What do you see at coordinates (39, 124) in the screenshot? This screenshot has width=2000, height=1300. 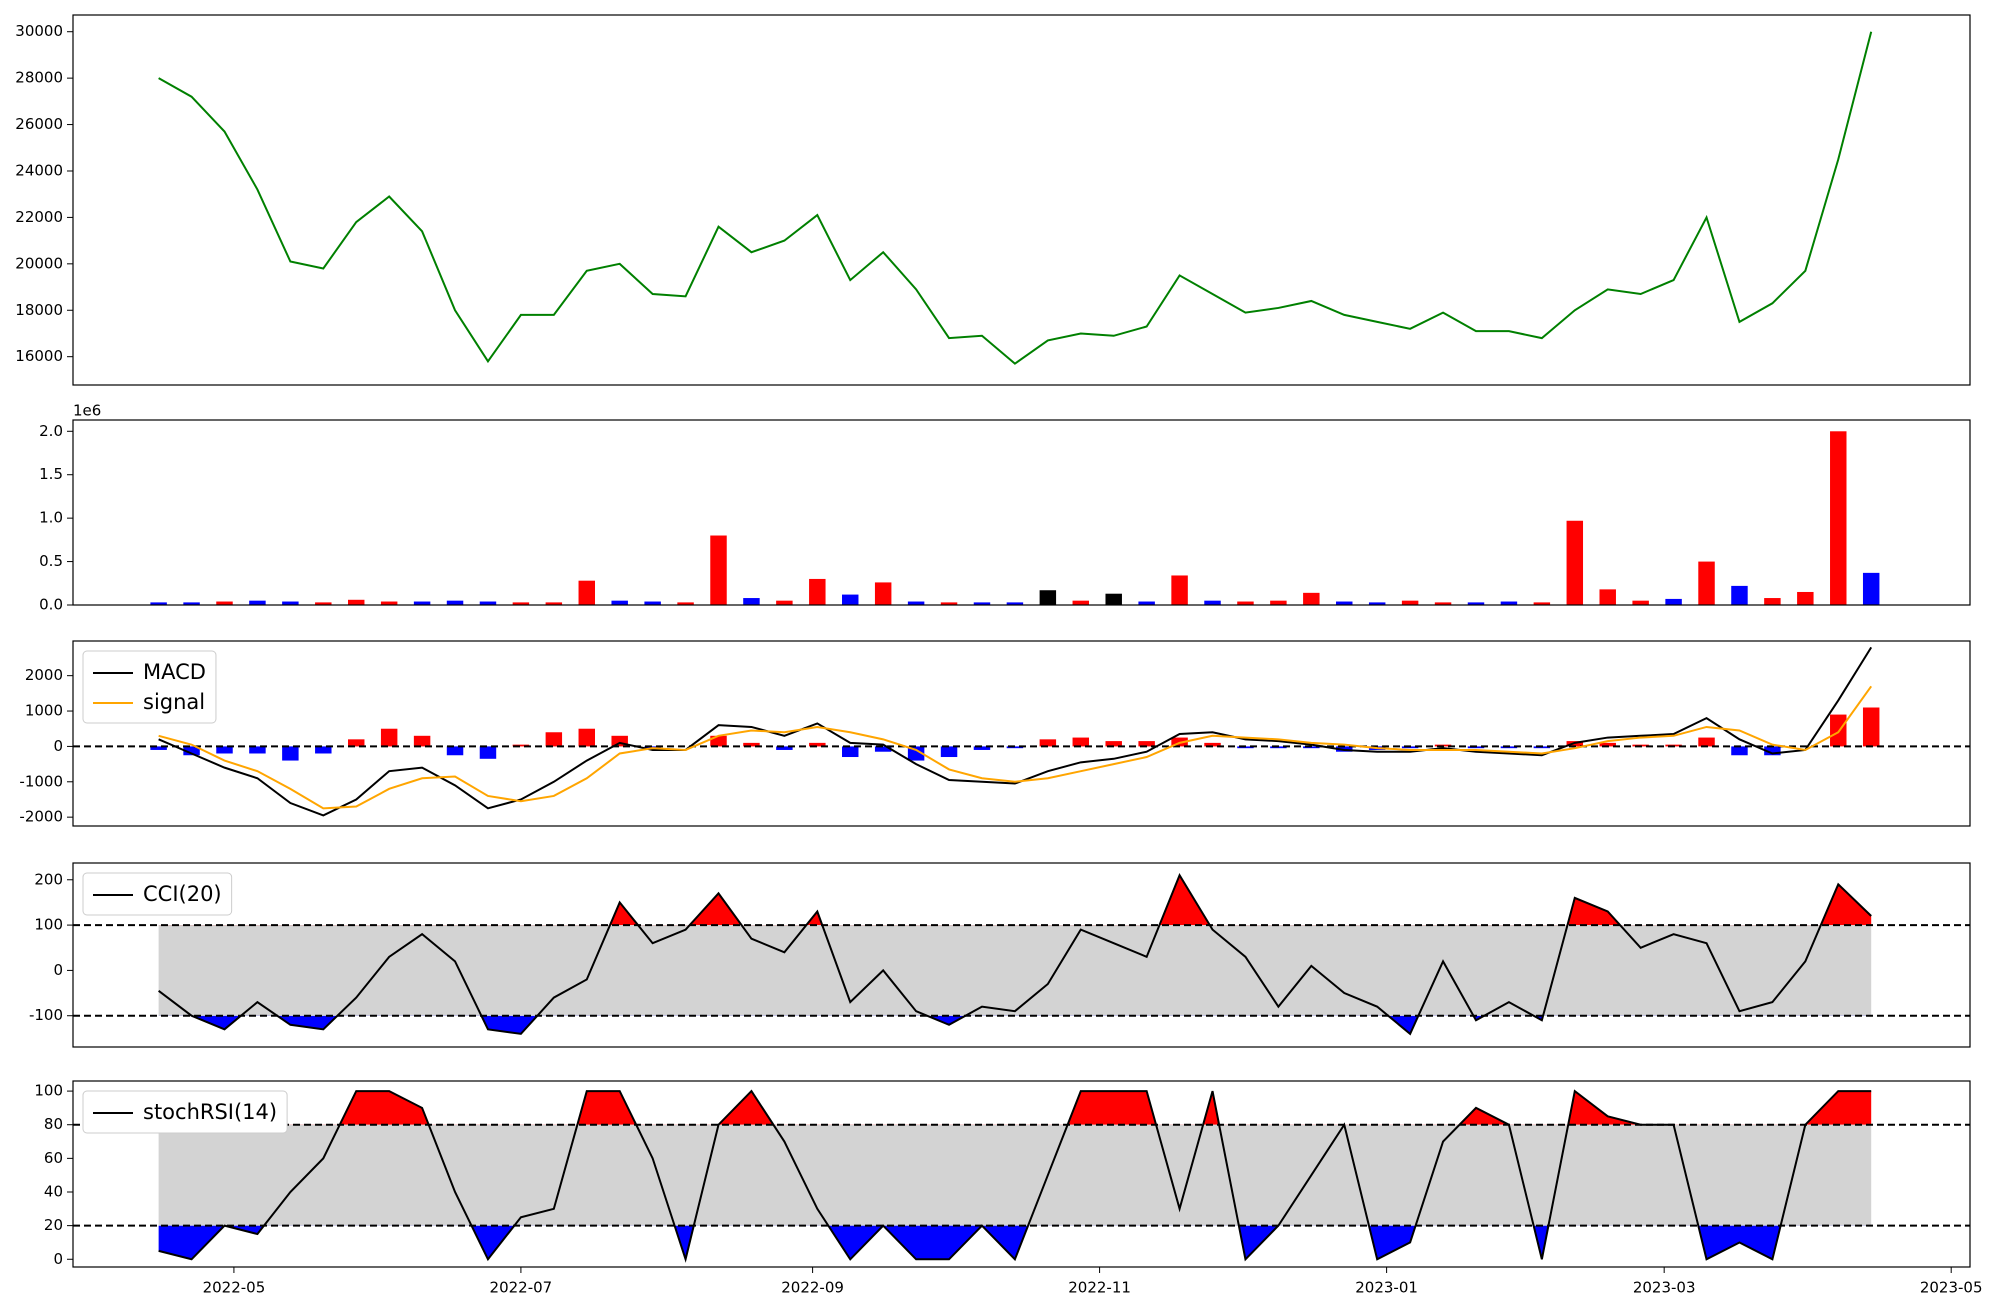 I see `y-tick-label: 26000` at bounding box center [39, 124].